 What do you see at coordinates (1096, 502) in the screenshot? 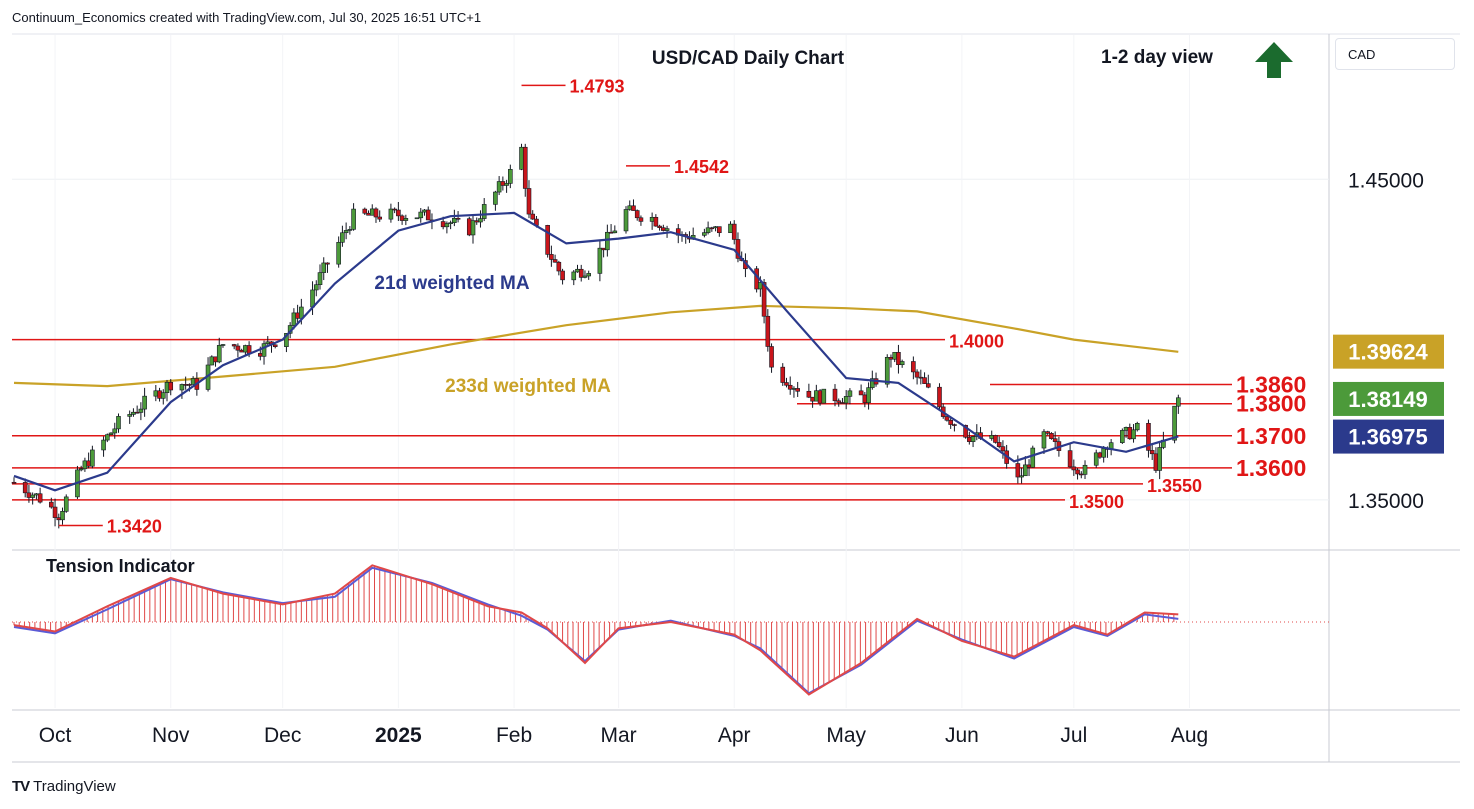
I see `extra-line-label-2: 1.3500` at bounding box center [1096, 502].